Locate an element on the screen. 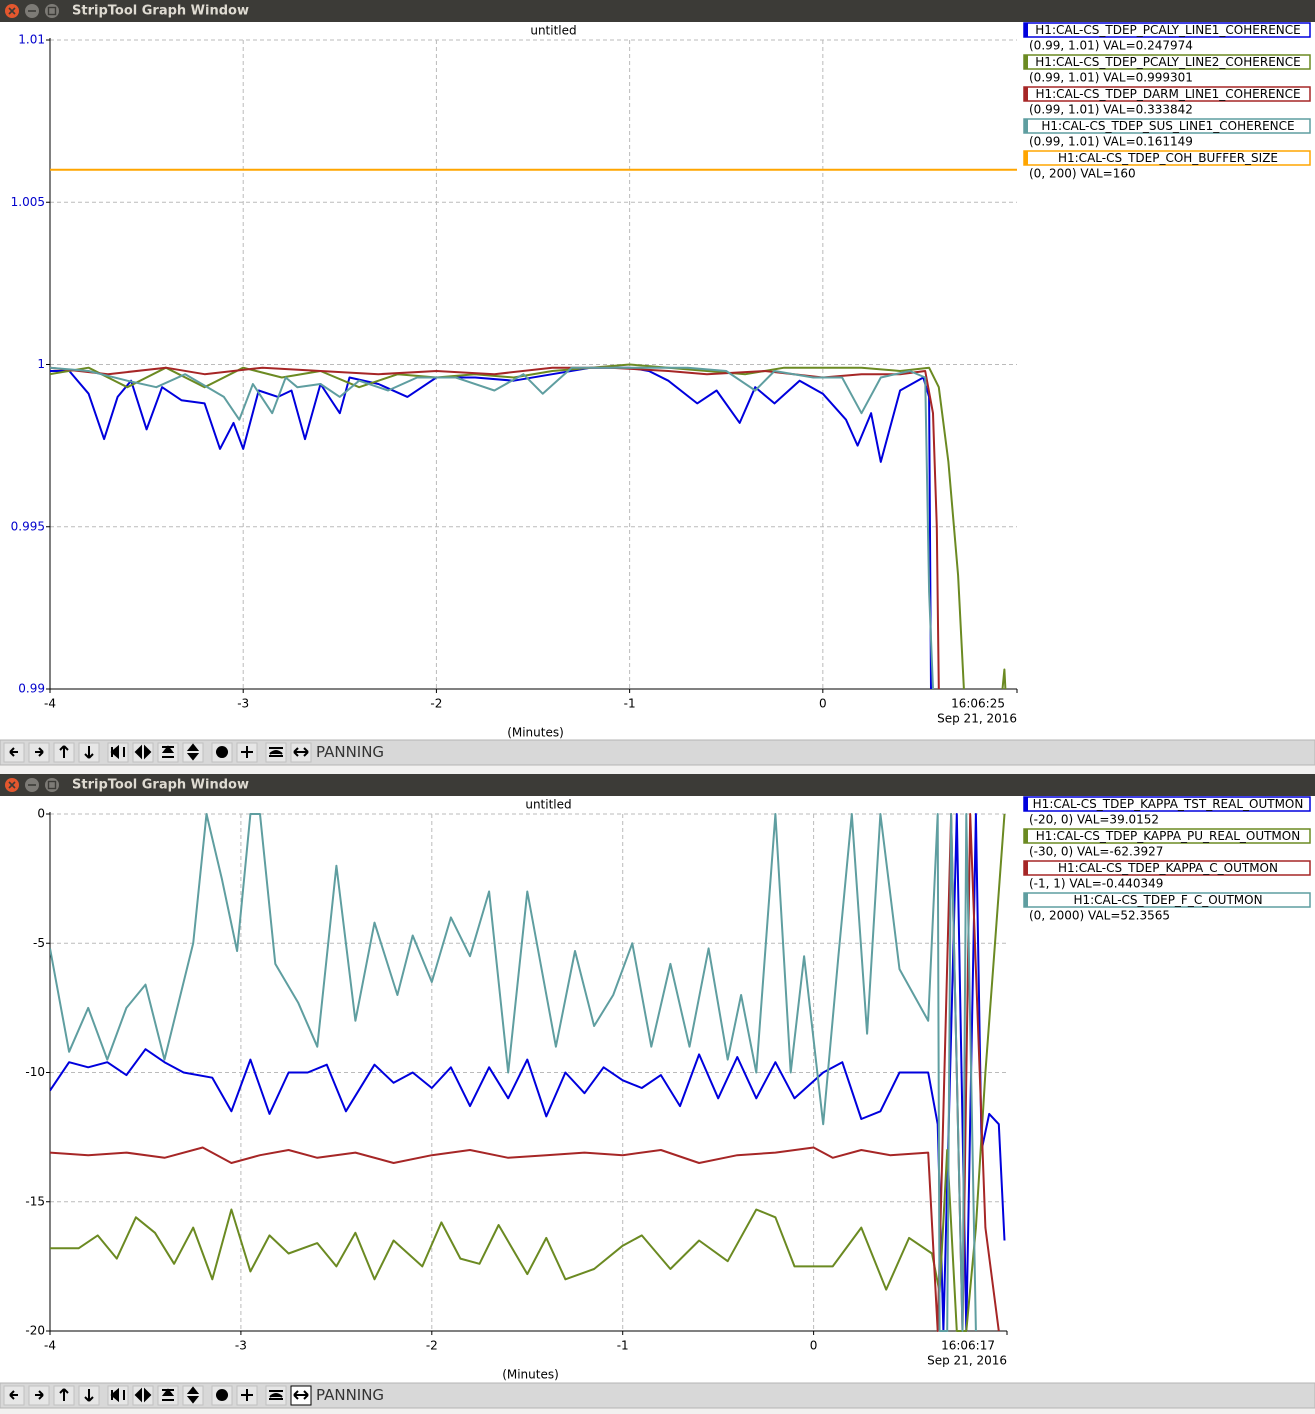  legend-detail: (0.99, 1.01) VAL=0.999301 is located at coordinates (1111, 78).